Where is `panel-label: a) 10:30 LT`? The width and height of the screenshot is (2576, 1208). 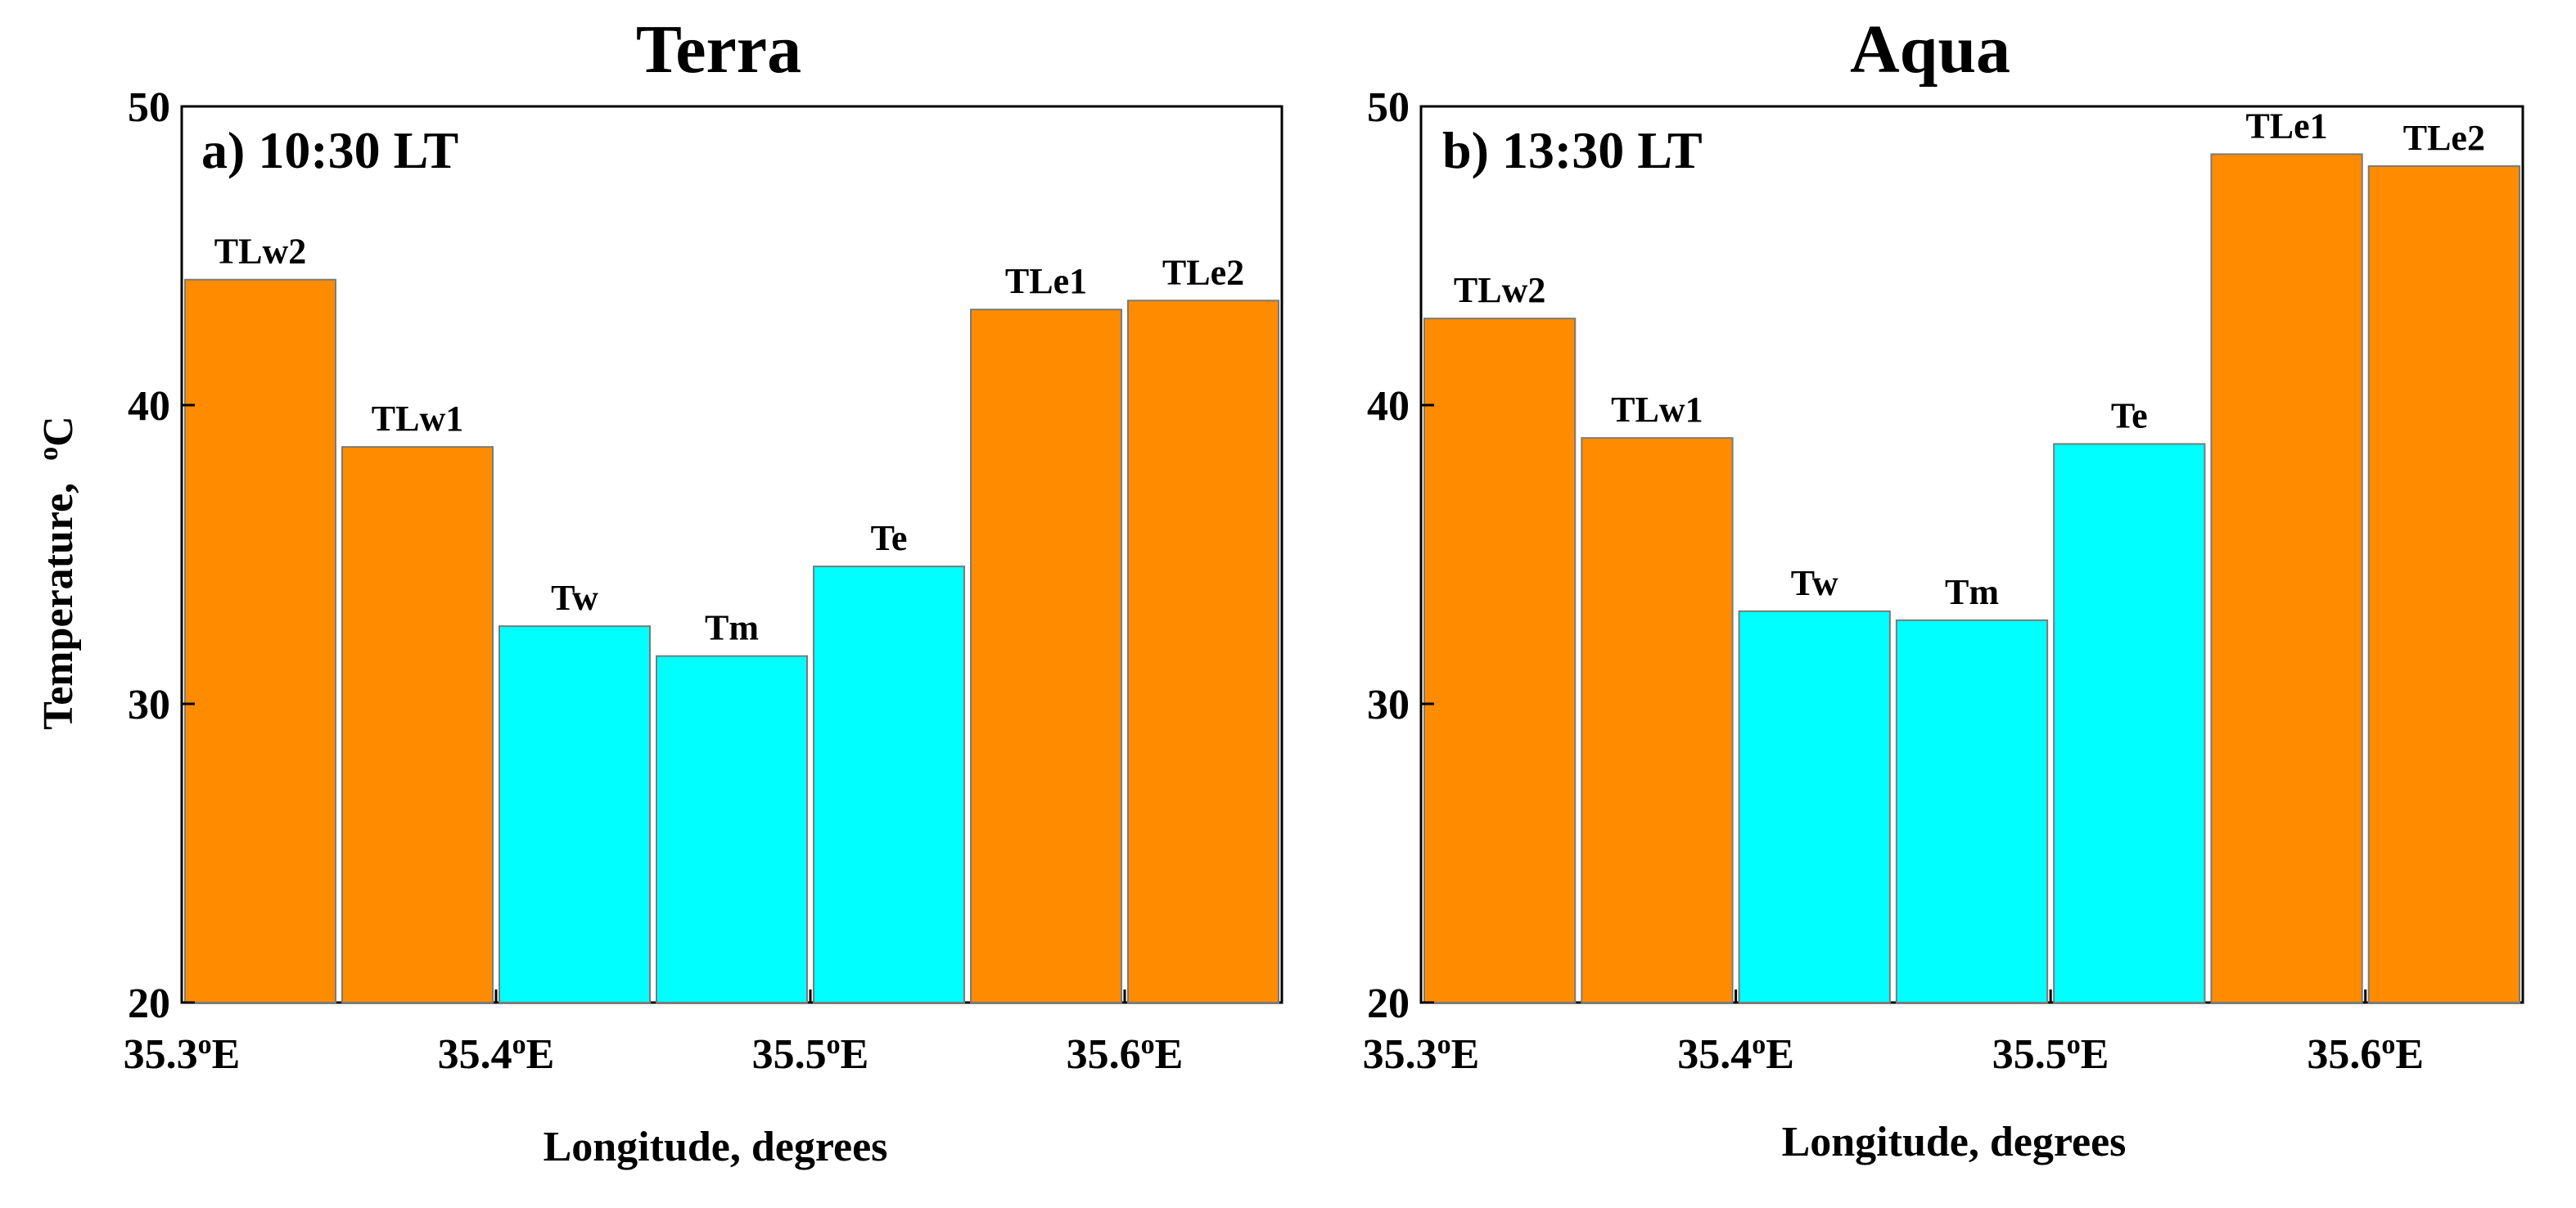
panel-label: a) 10:30 LT is located at coordinates (329, 150).